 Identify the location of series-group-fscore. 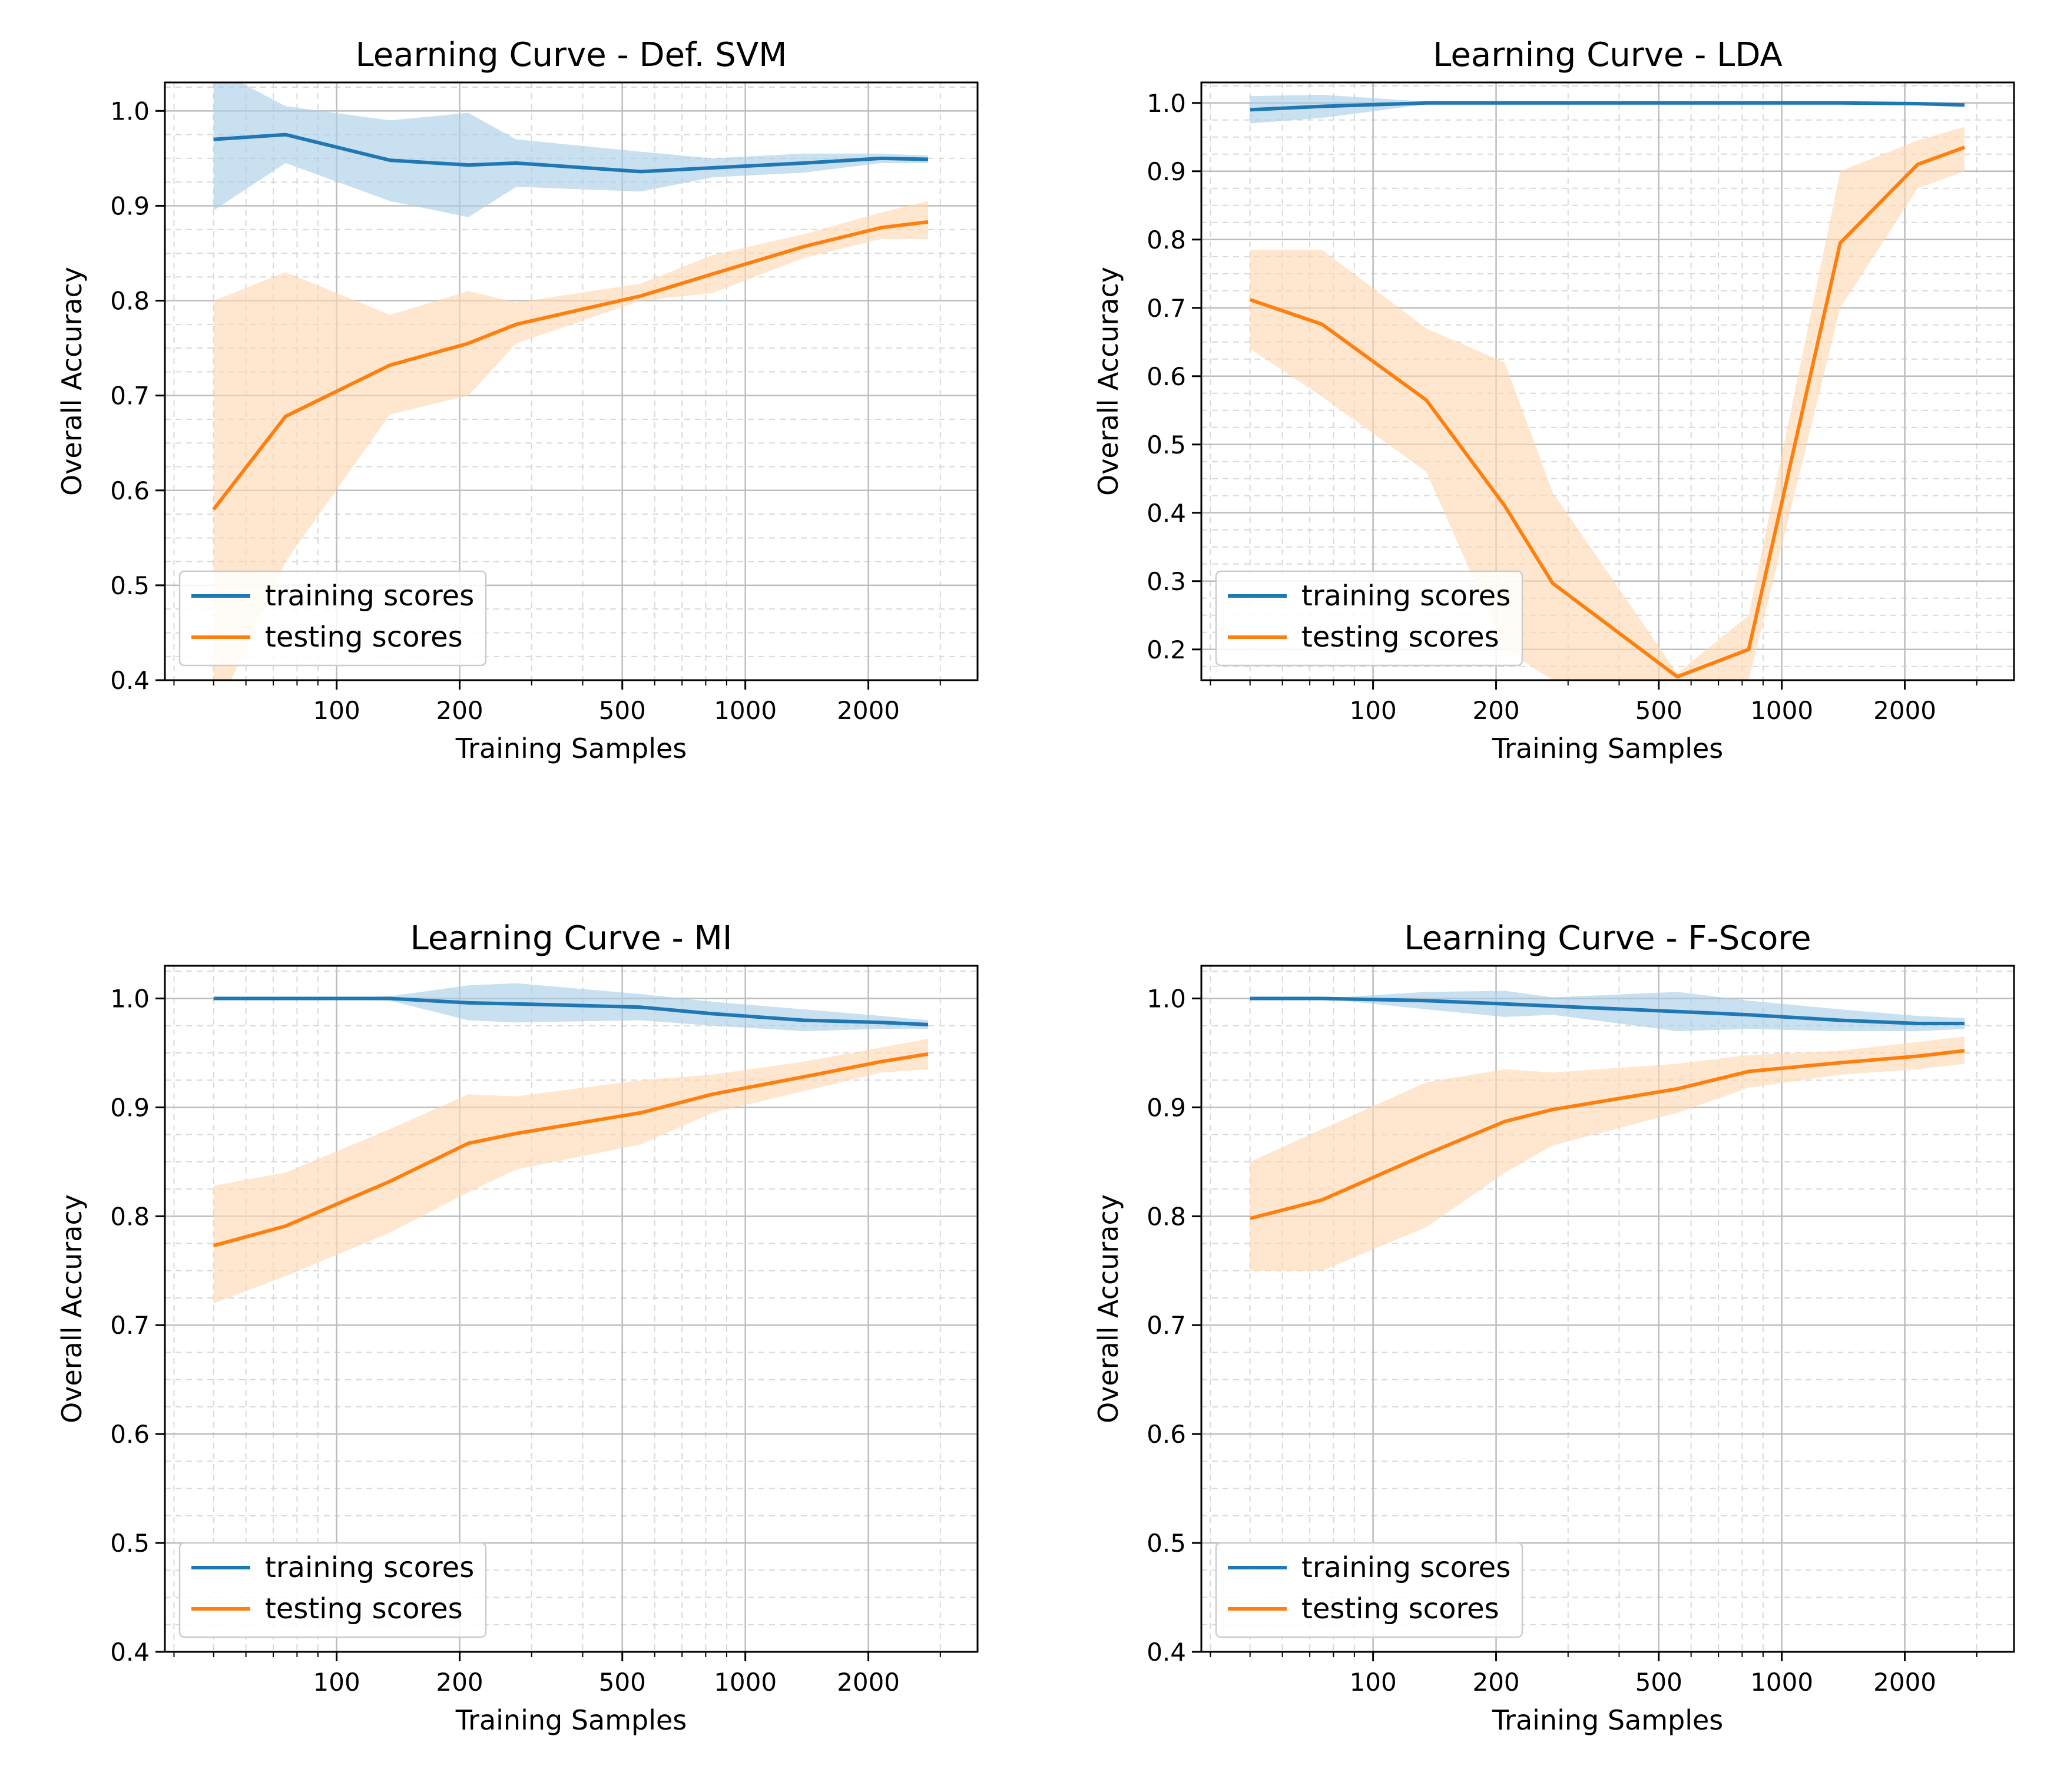
(1607, 1131).